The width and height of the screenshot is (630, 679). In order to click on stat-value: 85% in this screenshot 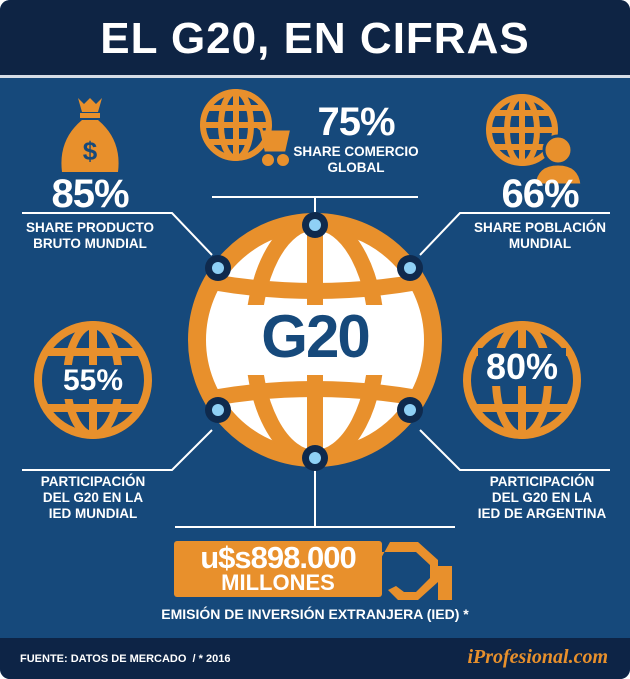, I will do `click(90, 194)`.